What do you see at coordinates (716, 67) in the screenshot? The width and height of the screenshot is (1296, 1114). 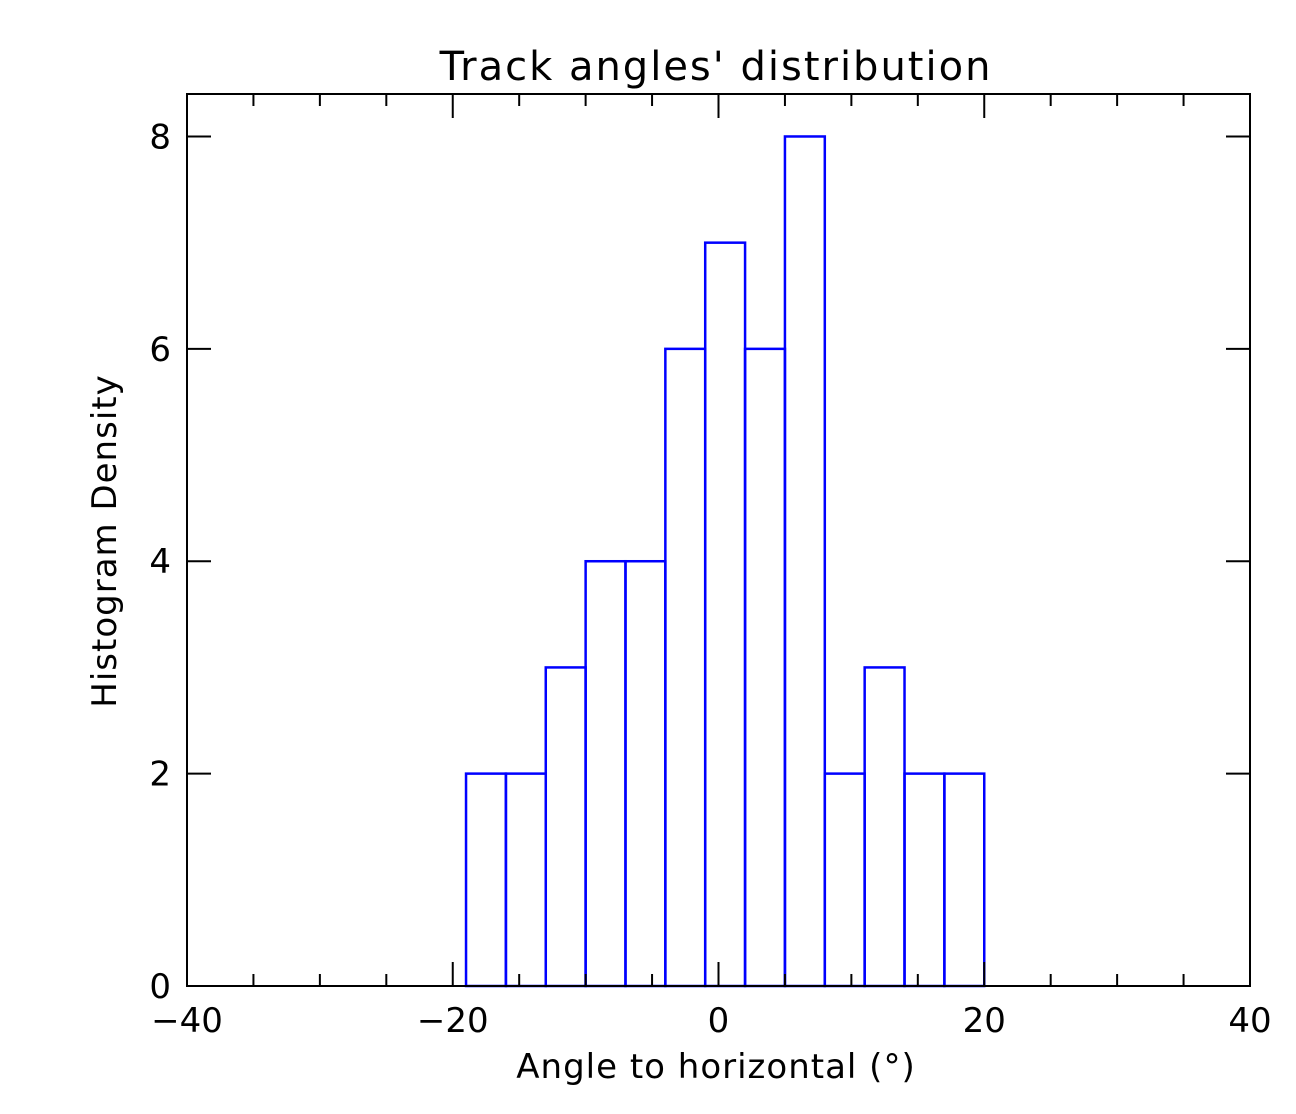 I see `chart-title: Track angles' distribution` at bounding box center [716, 67].